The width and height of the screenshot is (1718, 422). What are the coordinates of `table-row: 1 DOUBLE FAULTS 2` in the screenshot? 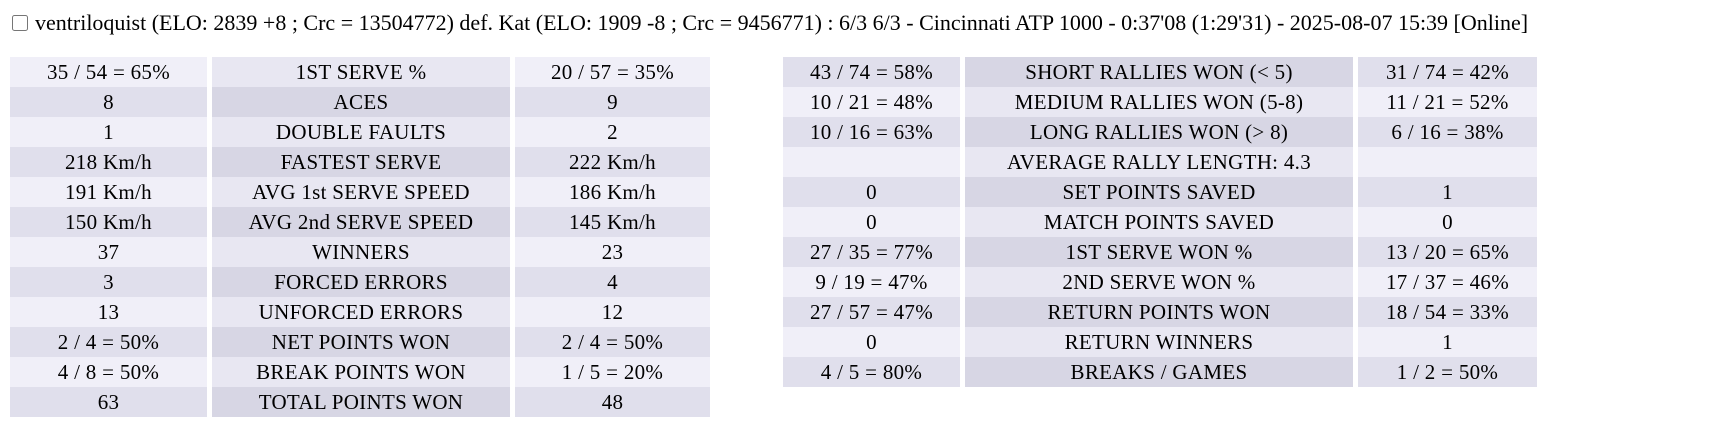 It's located at (360, 132).